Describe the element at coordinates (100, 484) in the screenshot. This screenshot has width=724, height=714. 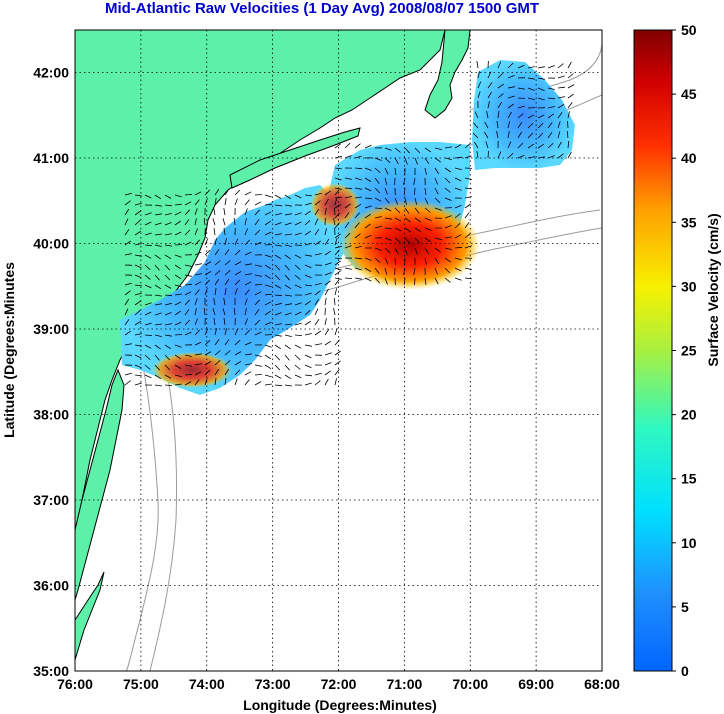
I see `land-delmarva` at that location.